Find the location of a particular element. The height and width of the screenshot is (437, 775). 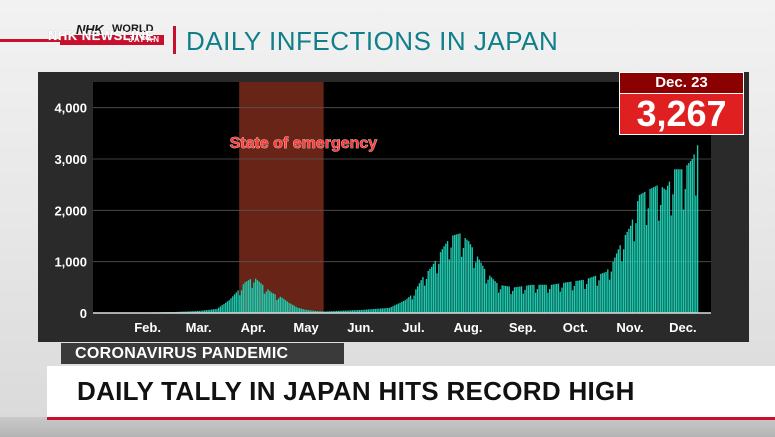

callout-value: 3,267 is located at coordinates (681, 114).